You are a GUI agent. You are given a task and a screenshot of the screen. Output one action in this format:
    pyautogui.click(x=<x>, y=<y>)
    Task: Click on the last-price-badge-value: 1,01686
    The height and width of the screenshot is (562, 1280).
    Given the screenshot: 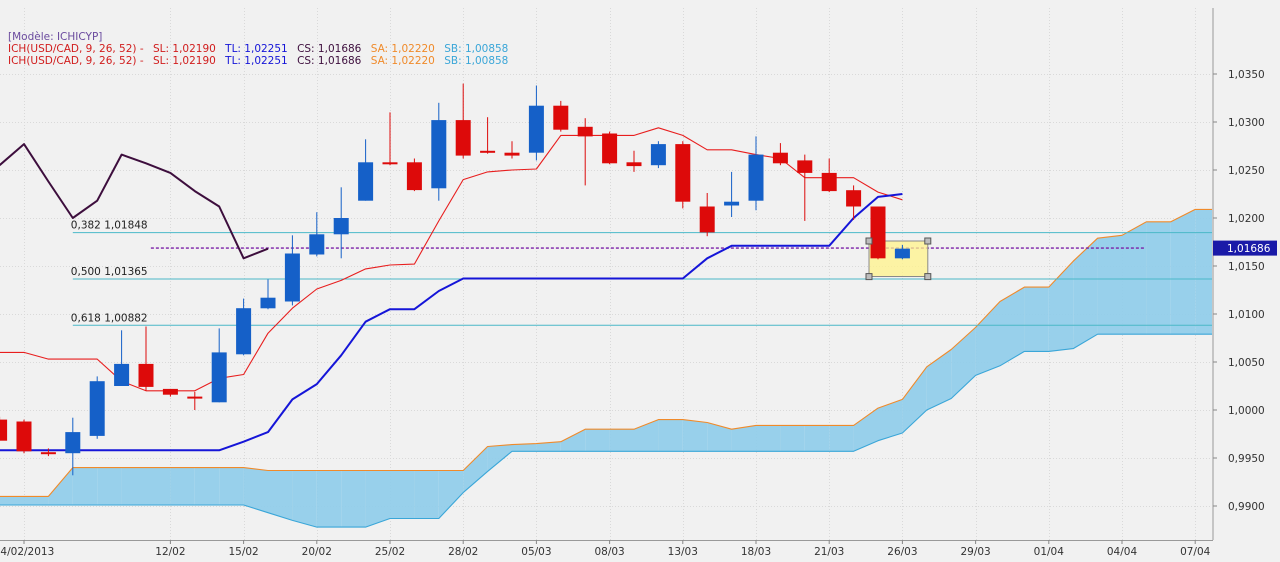 What is the action you would take?
    pyautogui.click(x=1249, y=249)
    